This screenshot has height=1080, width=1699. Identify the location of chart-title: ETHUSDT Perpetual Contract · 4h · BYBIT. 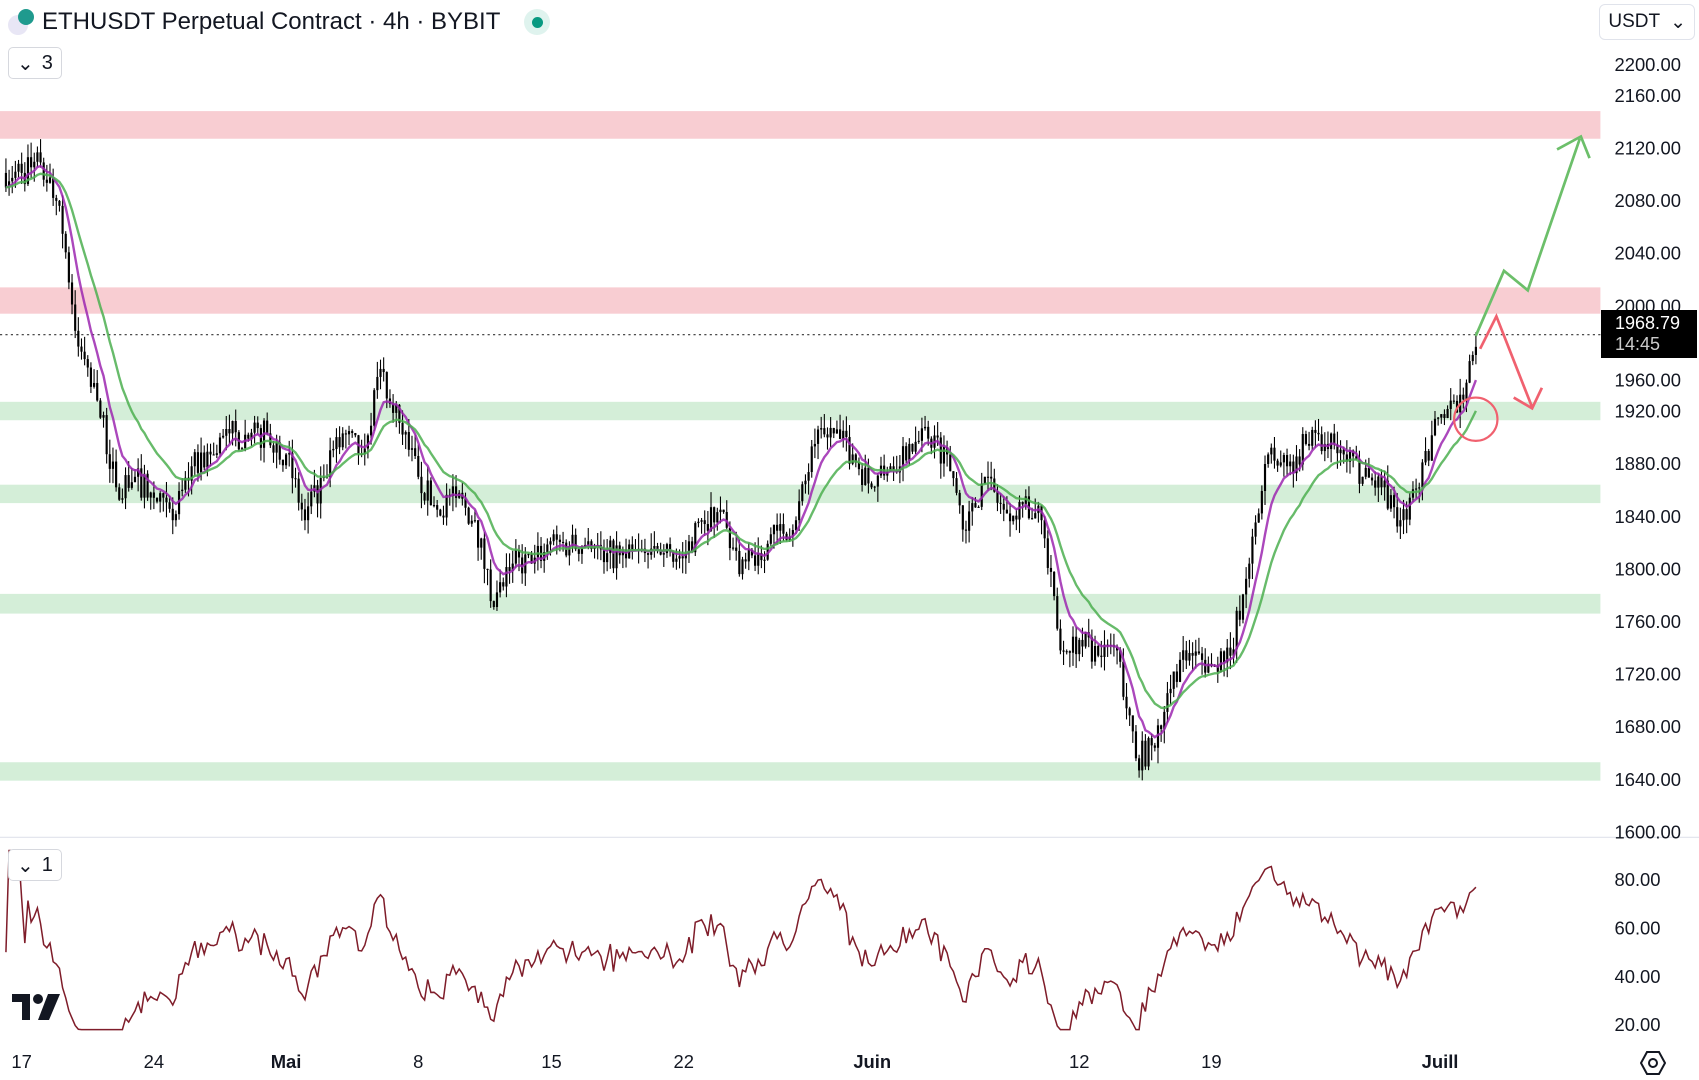
(271, 21).